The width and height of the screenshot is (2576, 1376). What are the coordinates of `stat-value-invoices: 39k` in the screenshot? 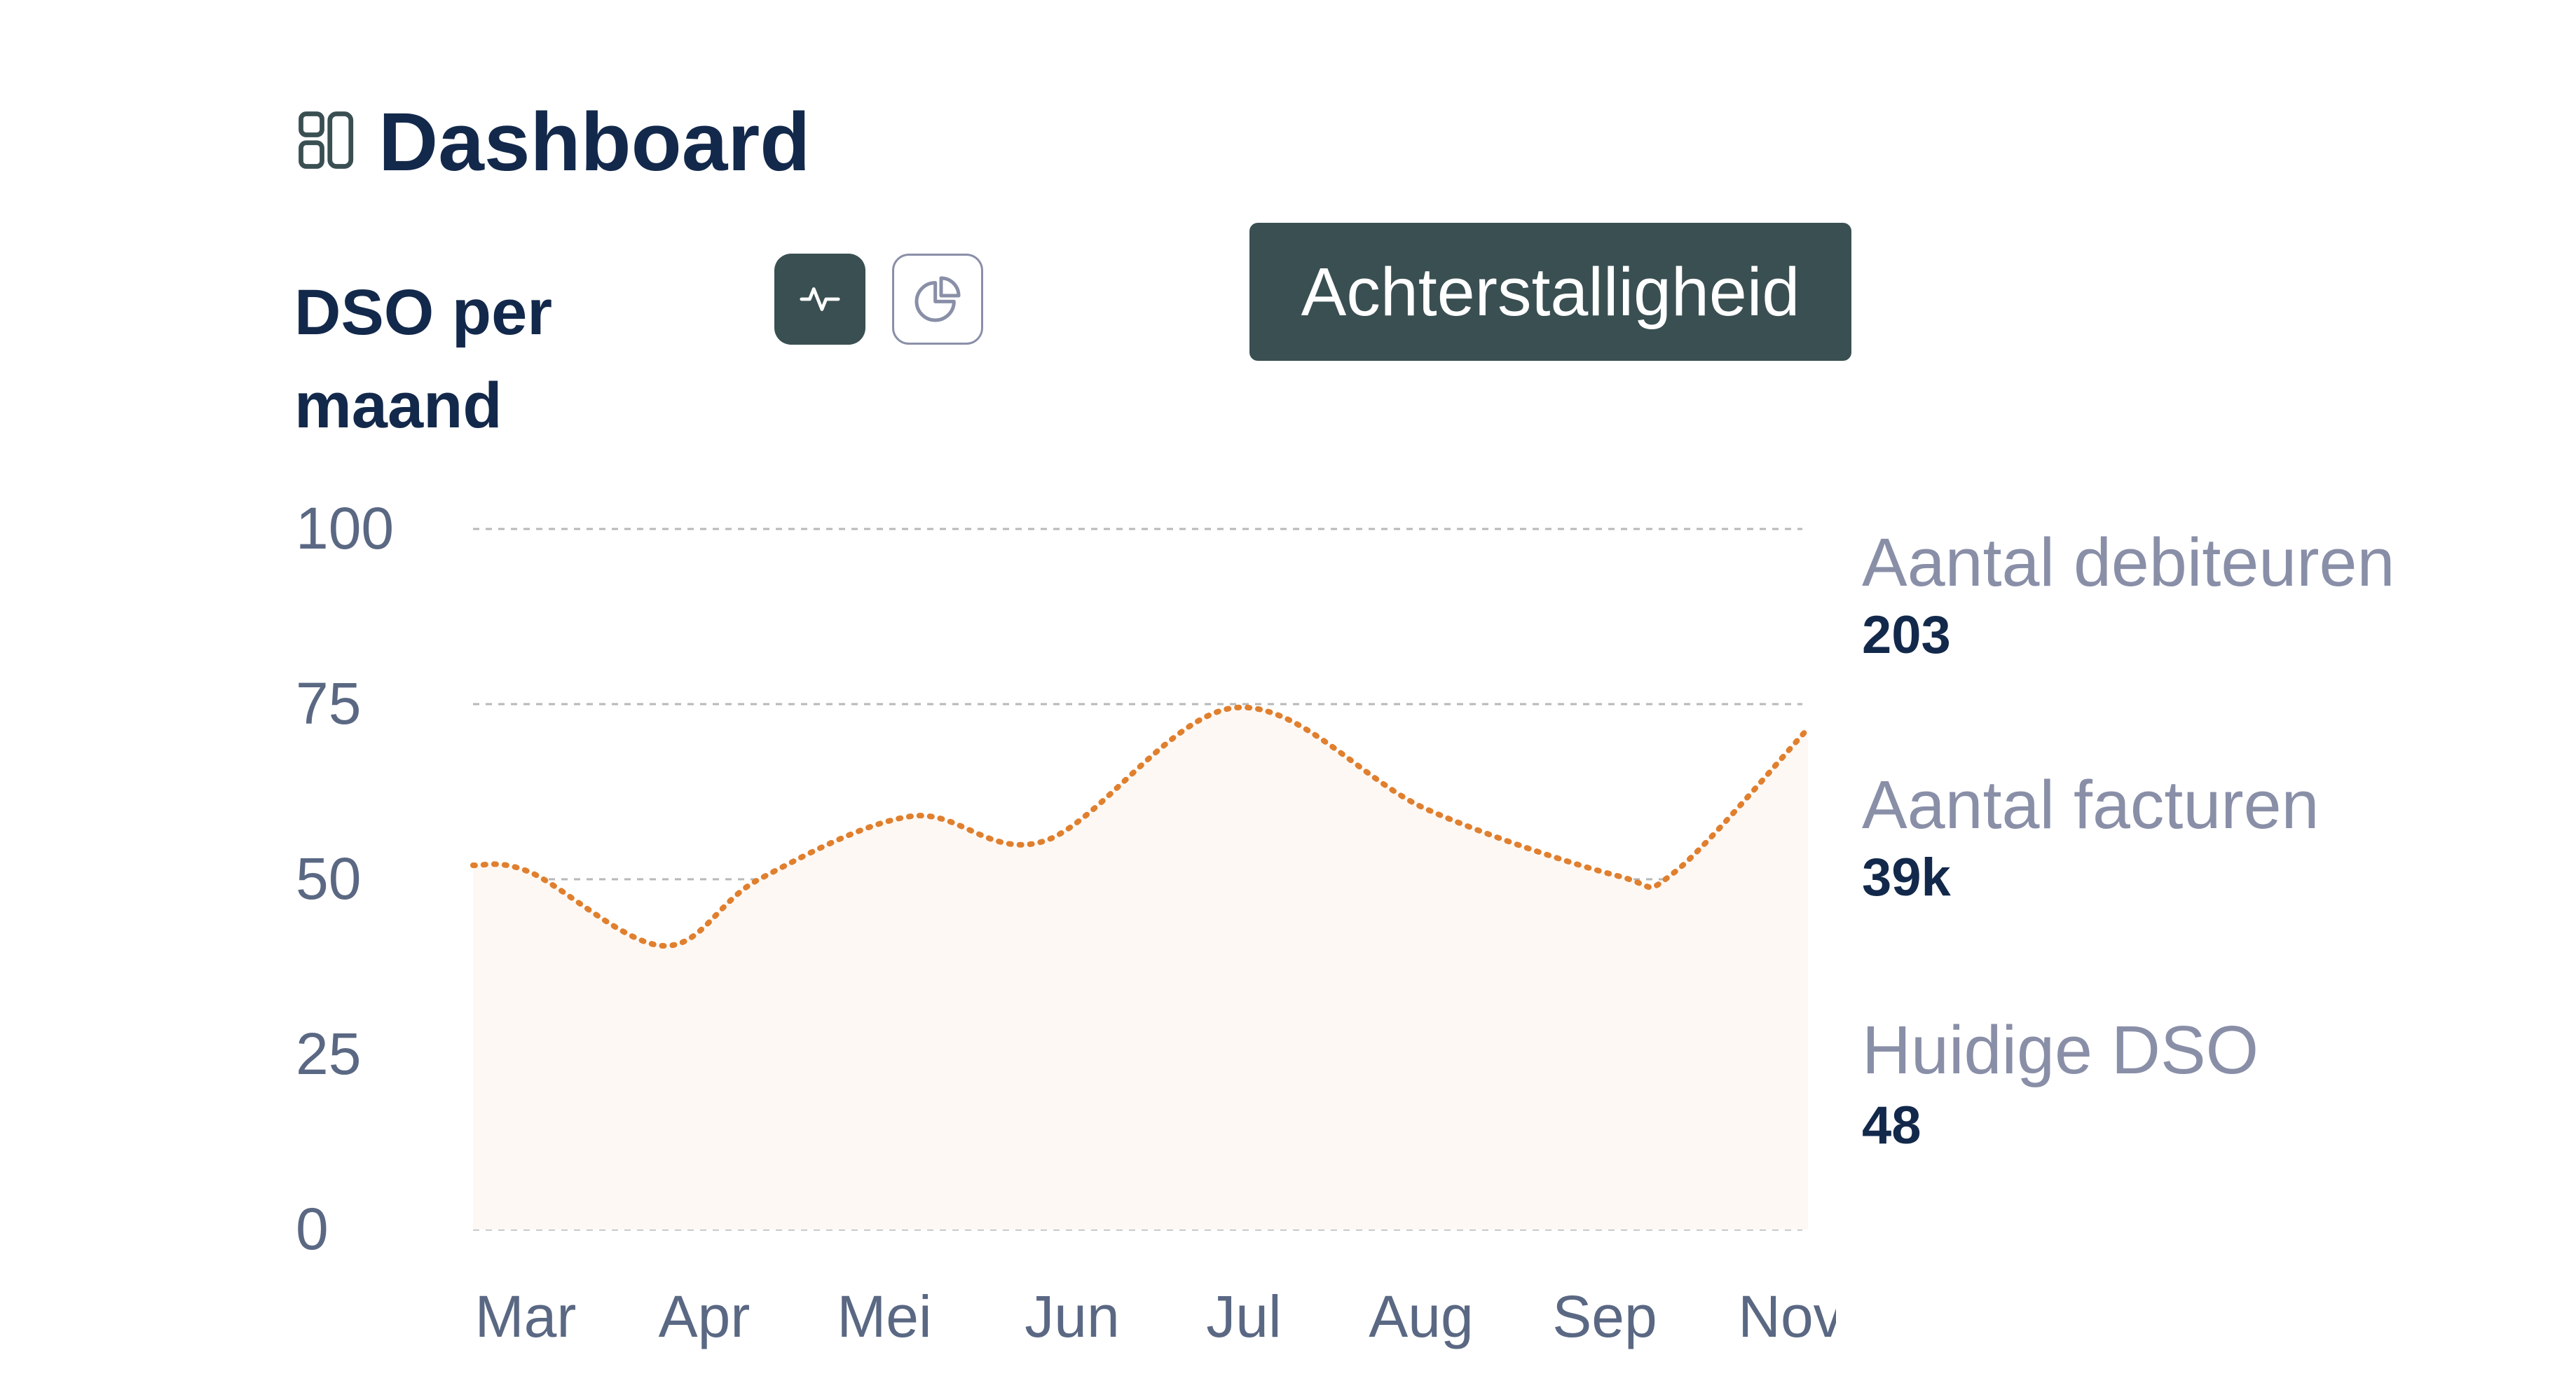 It's located at (1907, 878).